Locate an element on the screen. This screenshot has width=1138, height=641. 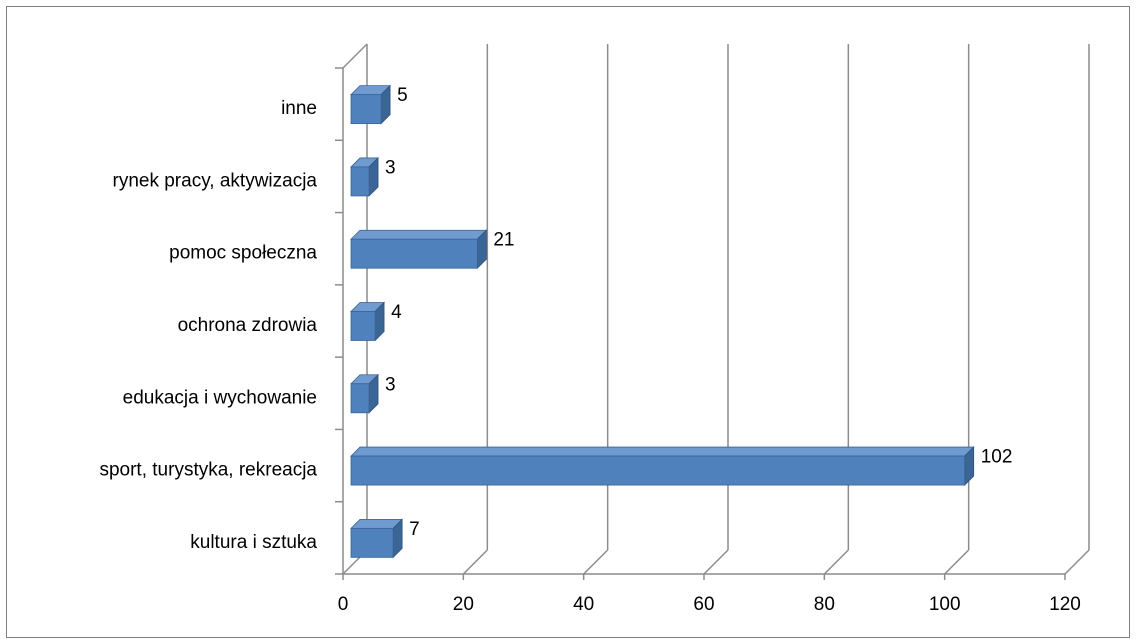
category-label: sport, turystyka, rekreacja is located at coordinates (208, 470).